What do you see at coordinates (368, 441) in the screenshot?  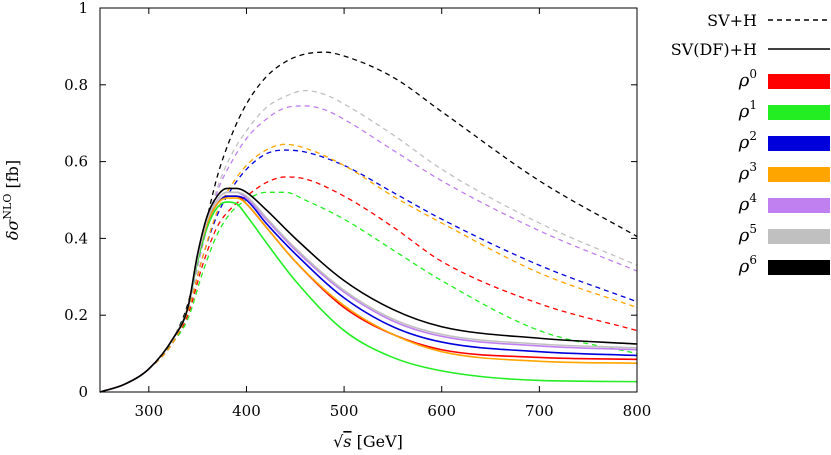 I see `x-axis-label: √s [GeV]` at bounding box center [368, 441].